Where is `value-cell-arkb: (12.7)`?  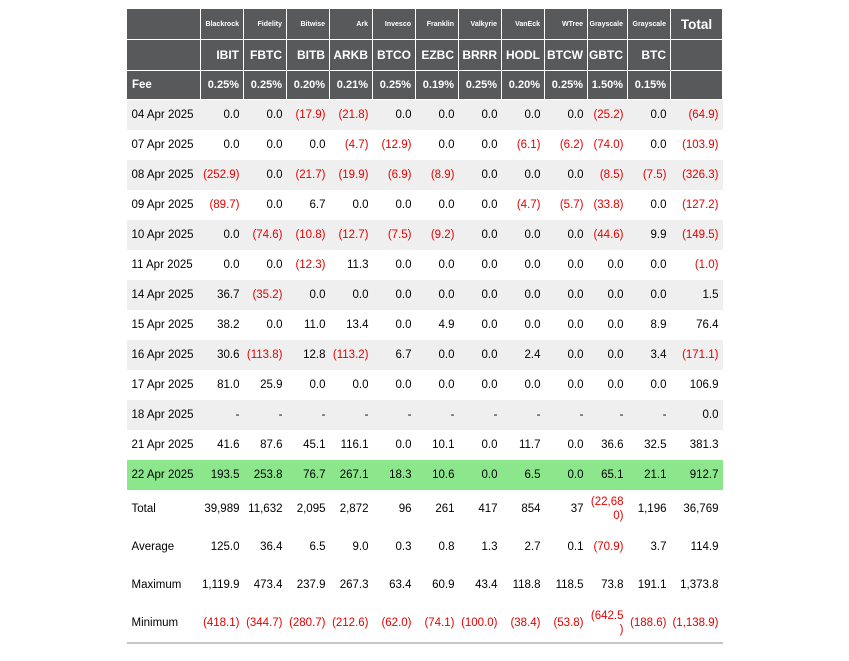 value-cell-arkb: (12.7) is located at coordinates (351, 235).